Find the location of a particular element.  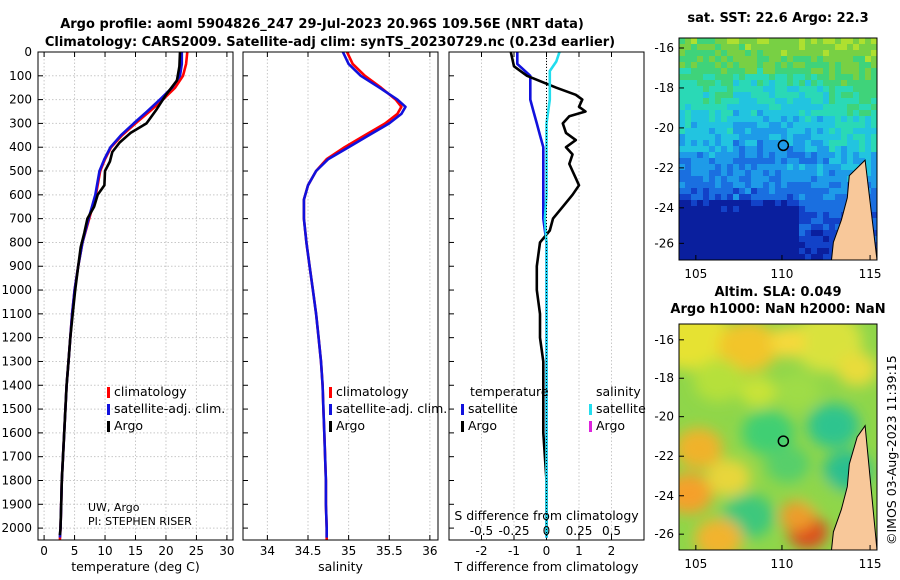

y-tick-label: 1100 is located at coordinates (16, 314).